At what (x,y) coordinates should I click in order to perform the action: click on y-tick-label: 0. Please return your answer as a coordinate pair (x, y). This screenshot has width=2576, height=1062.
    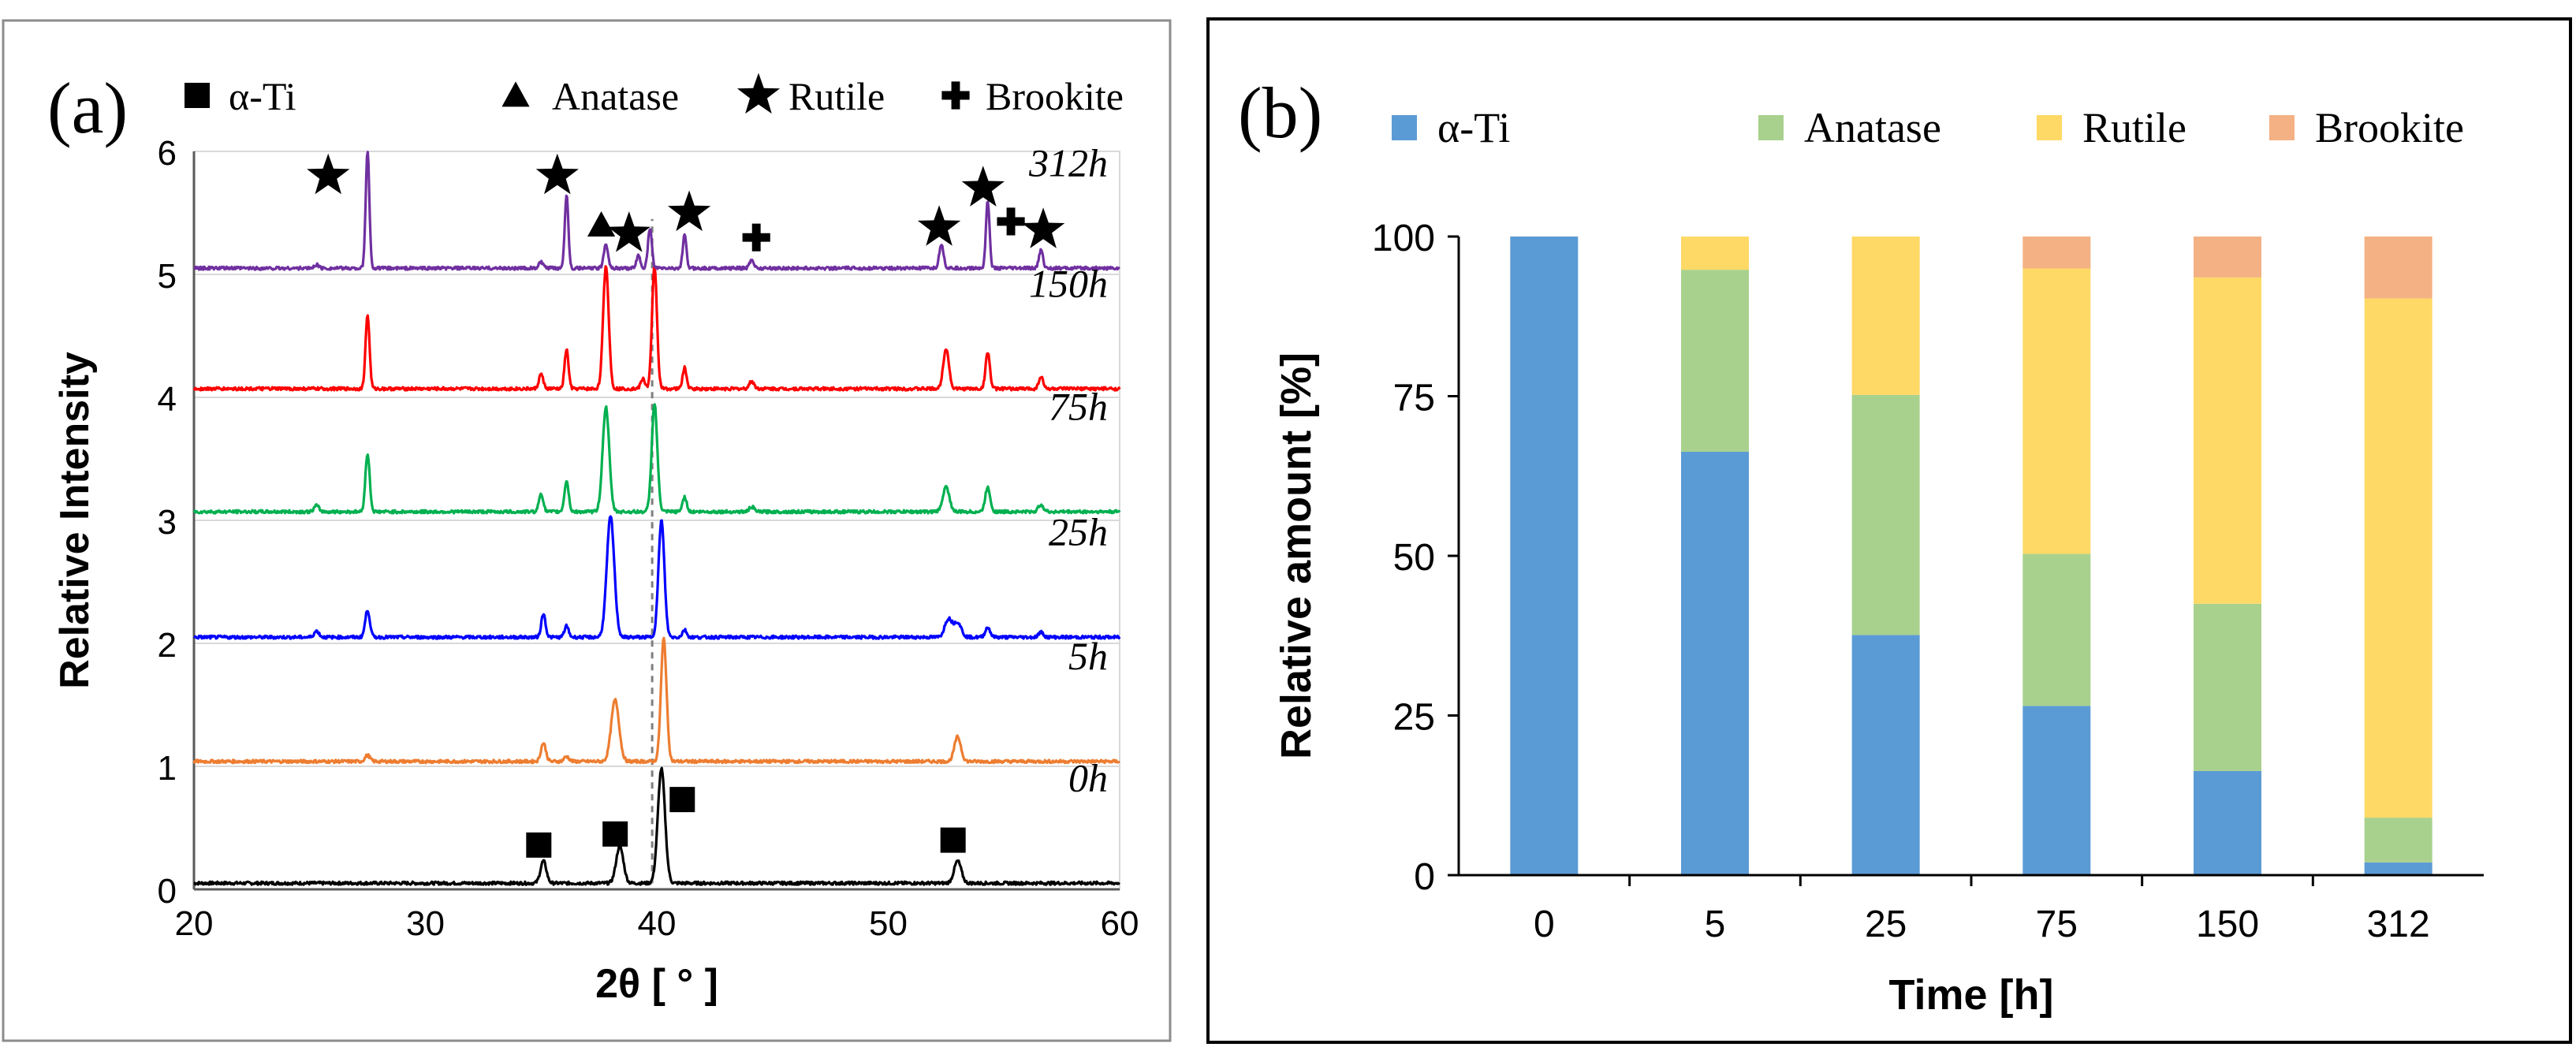
    Looking at the image, I should click on (167, 891).